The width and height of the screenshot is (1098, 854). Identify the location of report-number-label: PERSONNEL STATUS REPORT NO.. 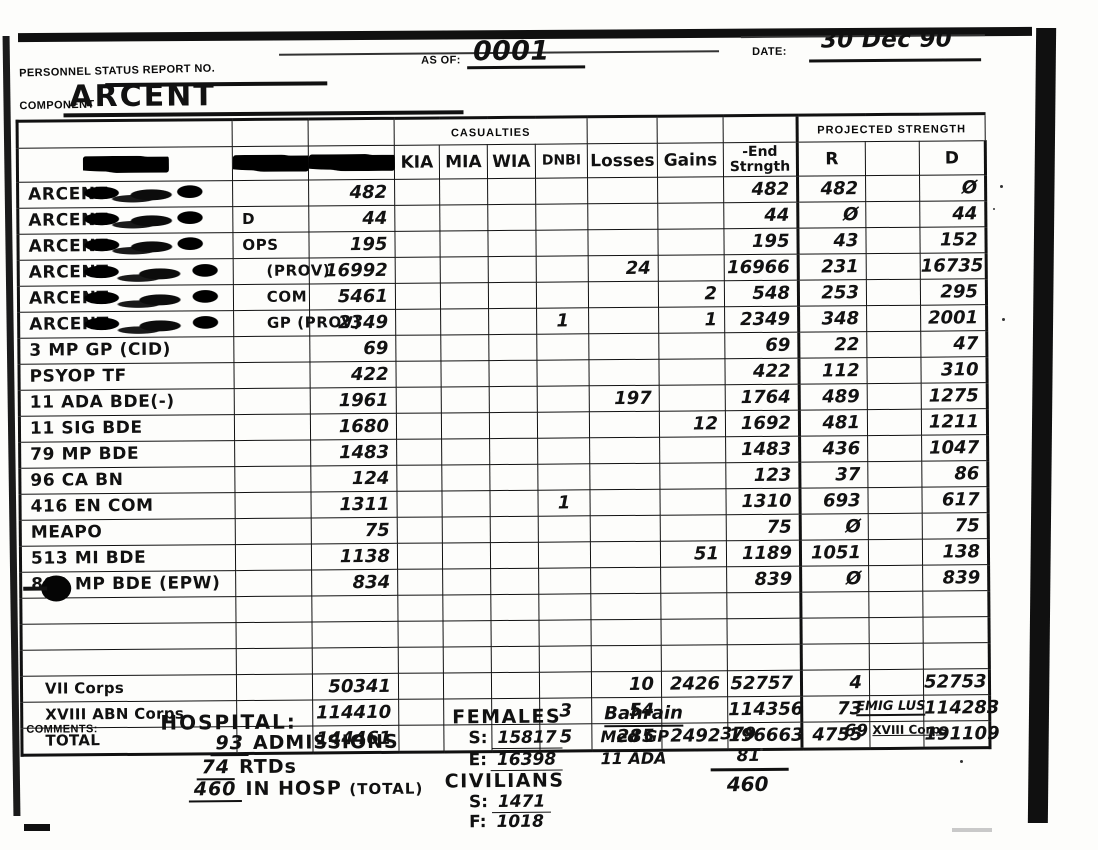
(117, 71).